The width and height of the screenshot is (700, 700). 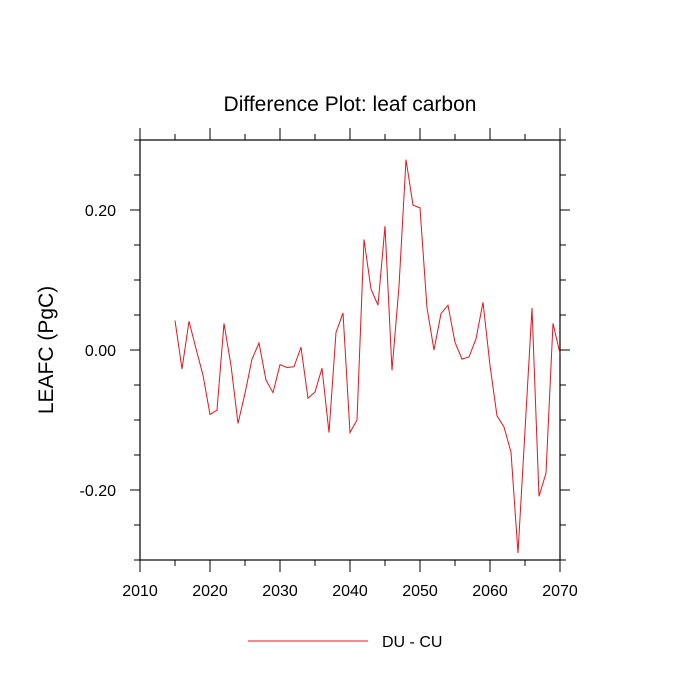 What do you see at coordinates (140, 591) in the screenshot?
I see `x-tick-label: 2010` at bounding box center [140, 591].